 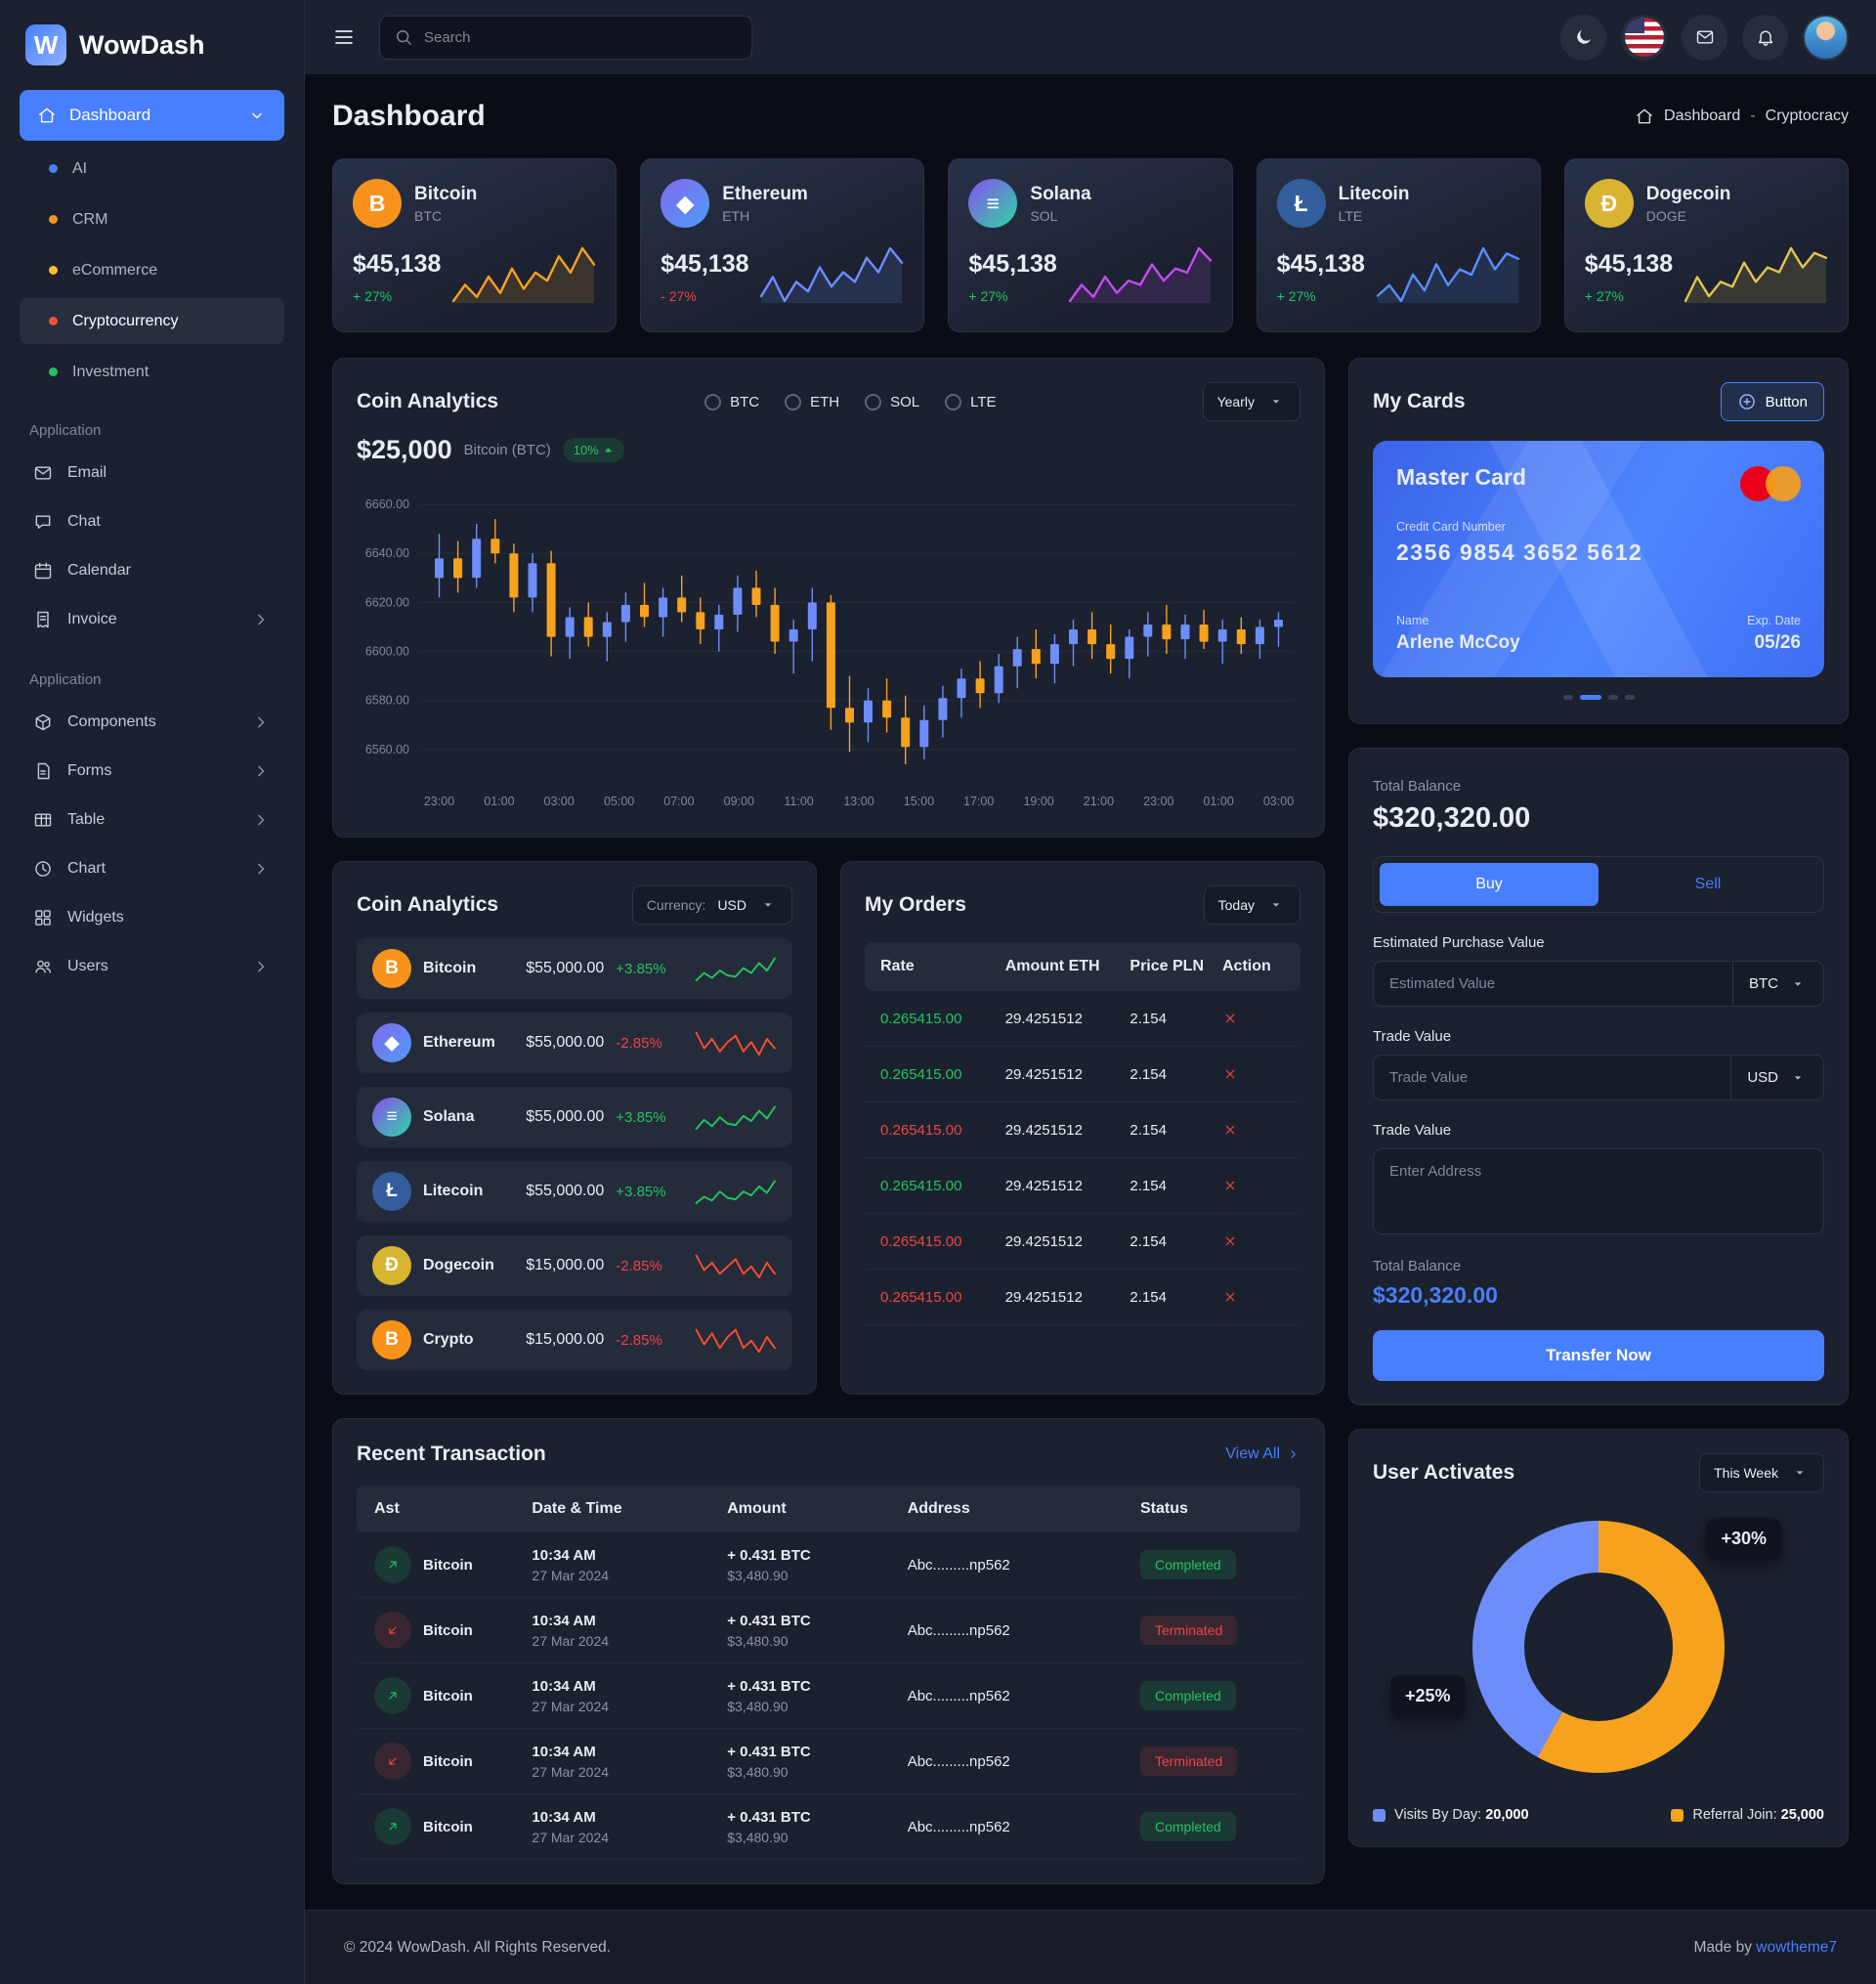 What do you see at coordinates (152, 820) in the screenshot?
I see `sidebar-item-table: Table` at bounding box center [152, 820].